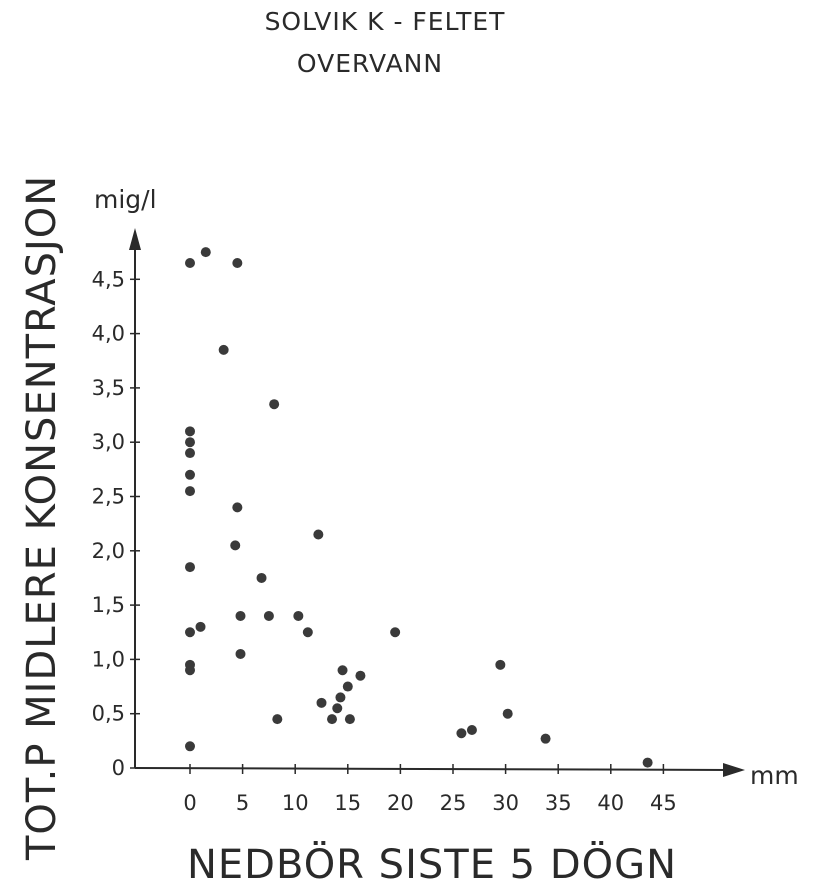 The image size is (813, 895). I want to click on y-tick-label: 4,0, so click(108, 334).